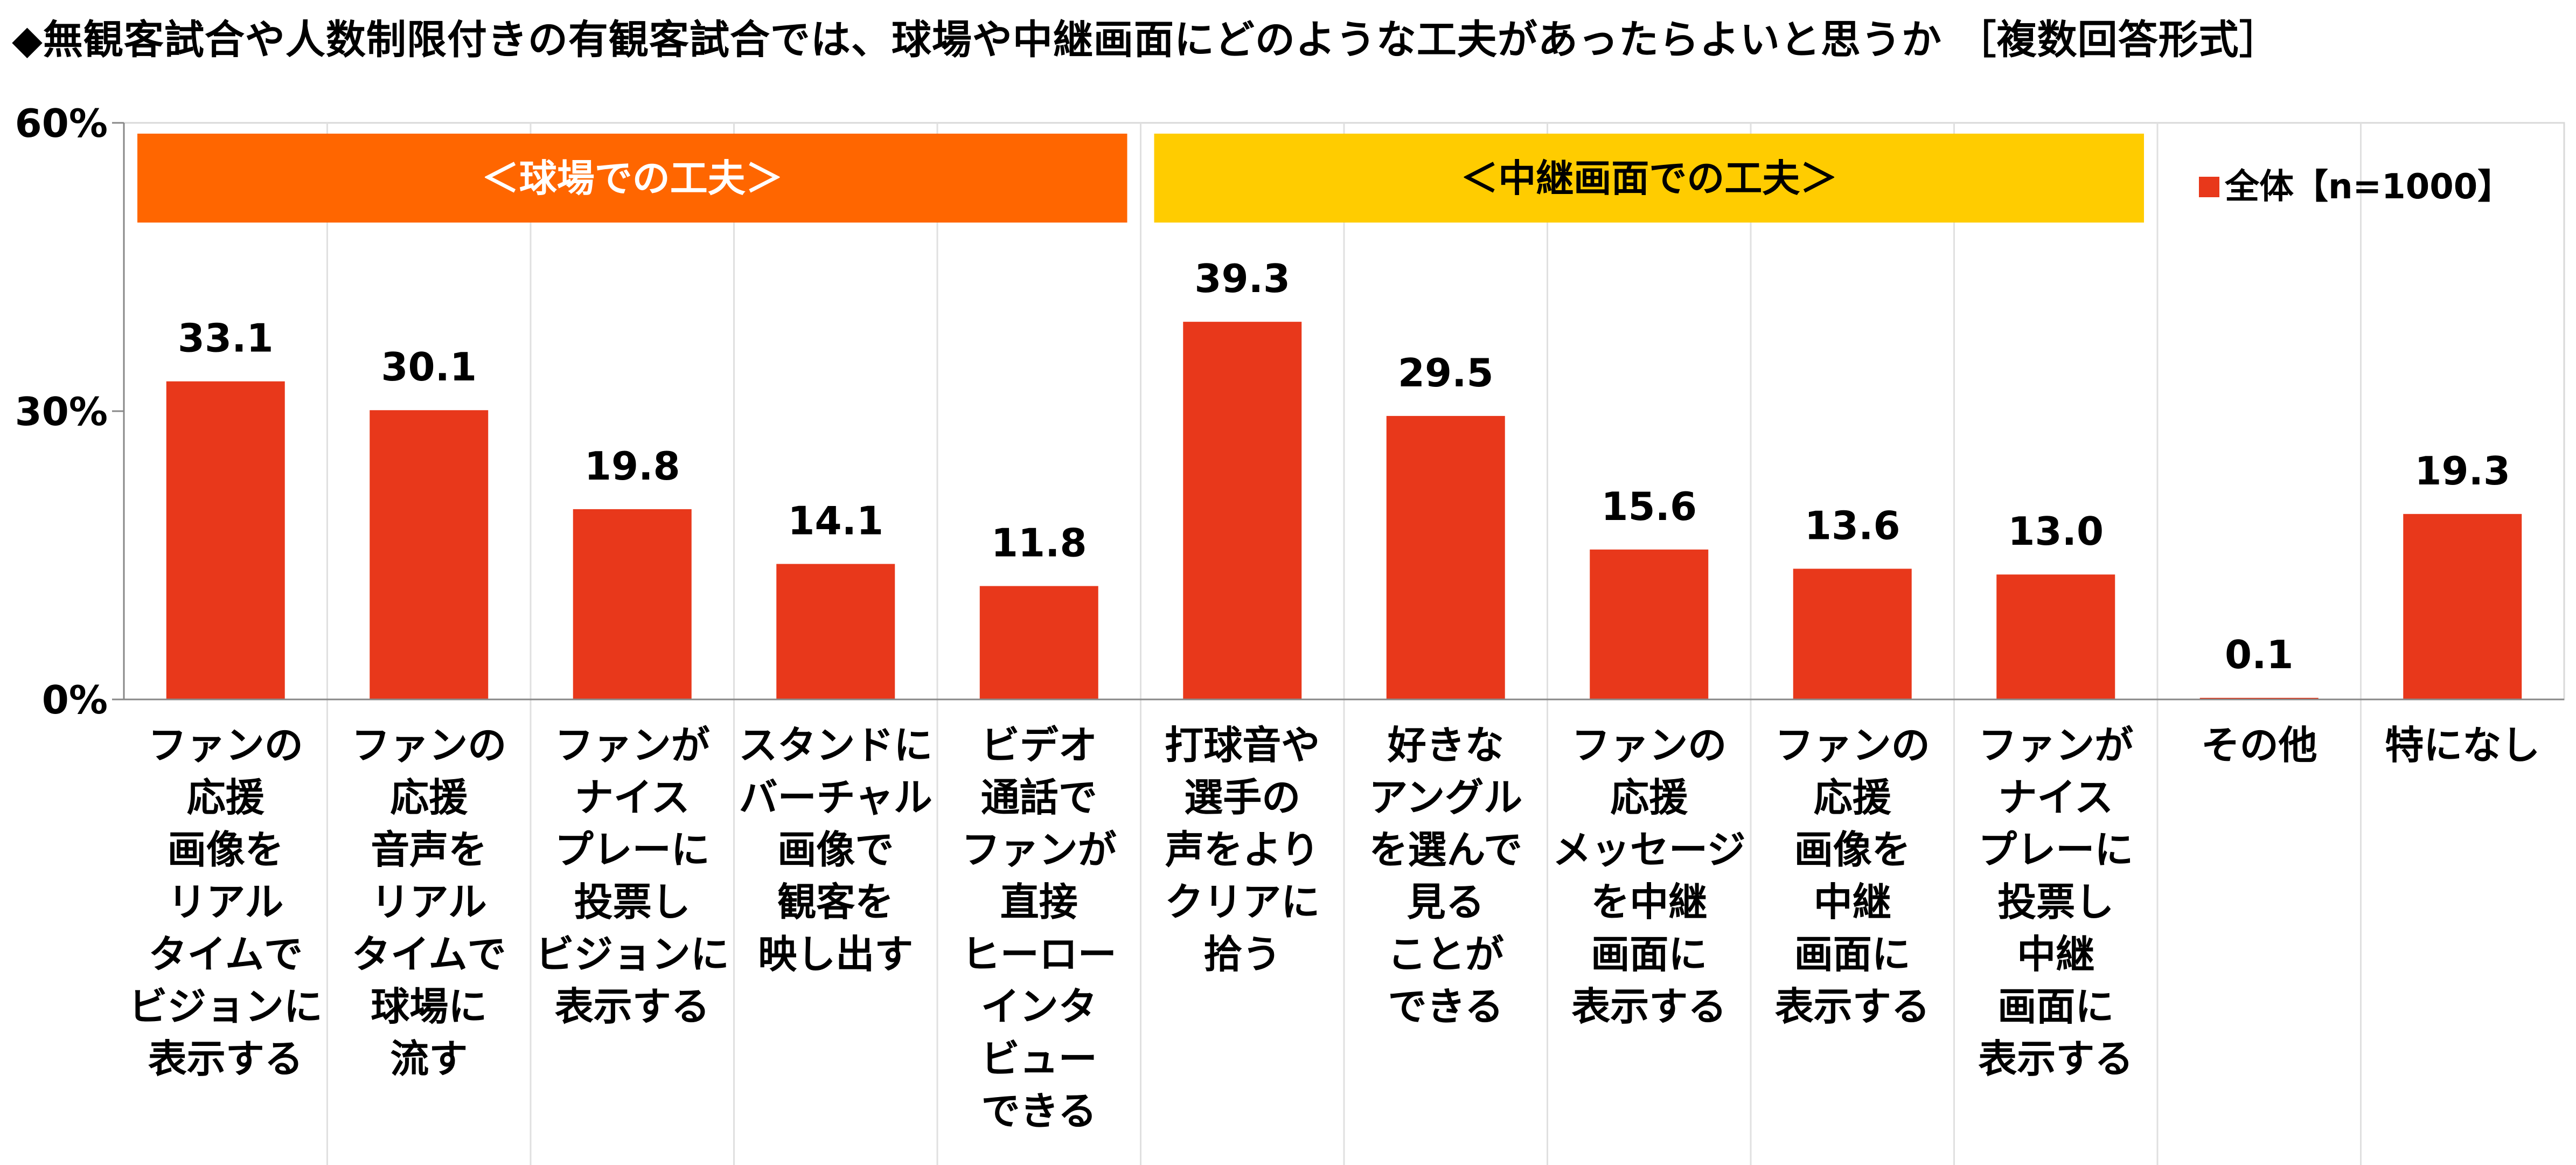 The width and height of the screenshot is (2576, 1165). I want to click on y-tick-label: 30%, so click(62, 411).